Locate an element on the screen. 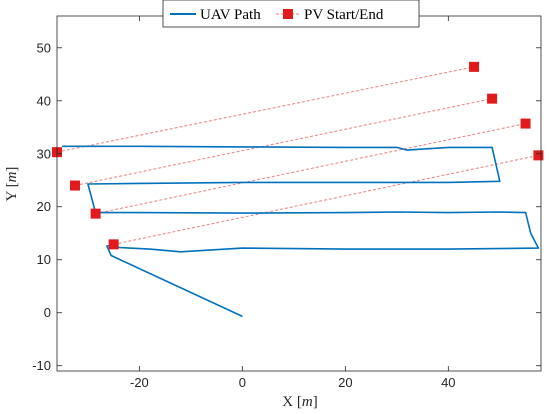 This screenshot has width=550, height=414. svg-text: X [m] is located at coordinates (299, 402).